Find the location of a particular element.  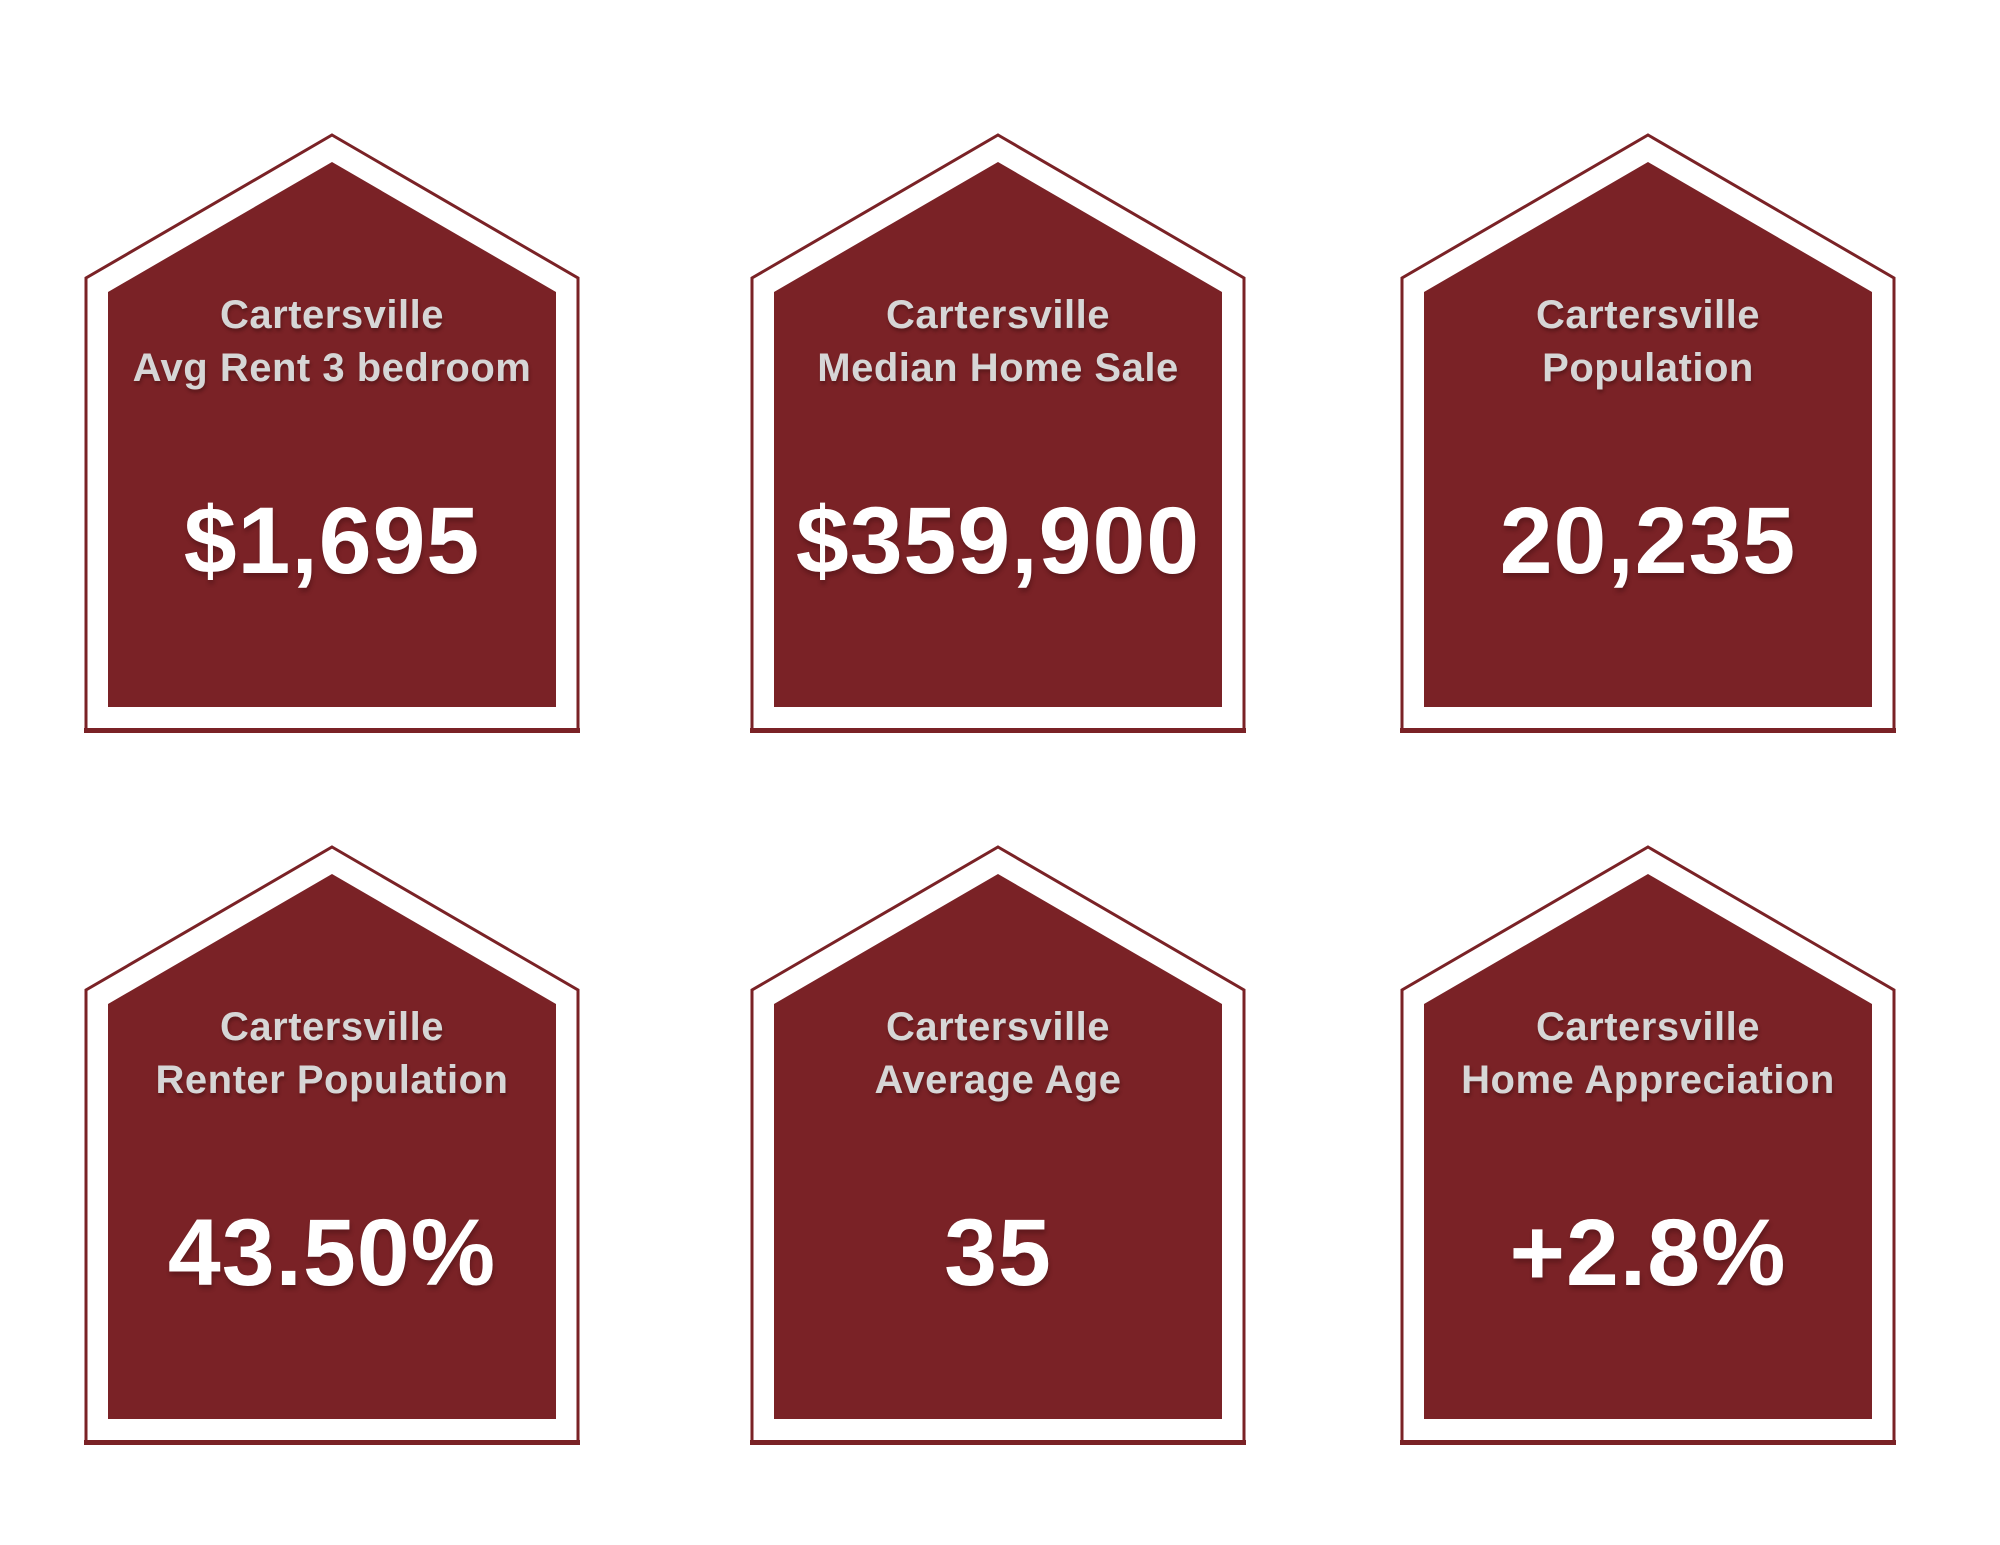

stat-card-home-appreciation: Cartersville Home Appreciation +2.8% is located at coordinates (1648, 1145).